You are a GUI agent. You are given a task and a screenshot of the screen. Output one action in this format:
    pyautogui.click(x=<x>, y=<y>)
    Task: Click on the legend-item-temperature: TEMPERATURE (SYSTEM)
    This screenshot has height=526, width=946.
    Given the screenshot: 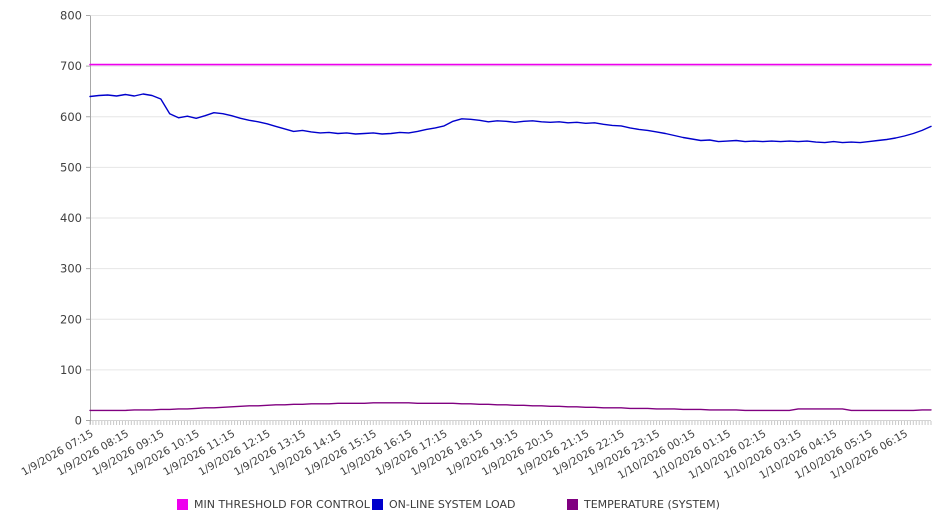 What is the action you would take?
    pyautogui.click(x=643, y=504)
    